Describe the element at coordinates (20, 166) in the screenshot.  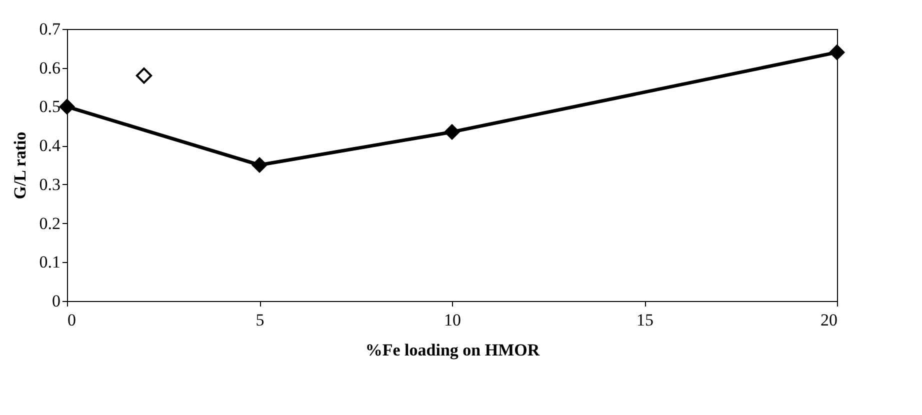
I see `y-axis-title: G/L ratio` at that location.